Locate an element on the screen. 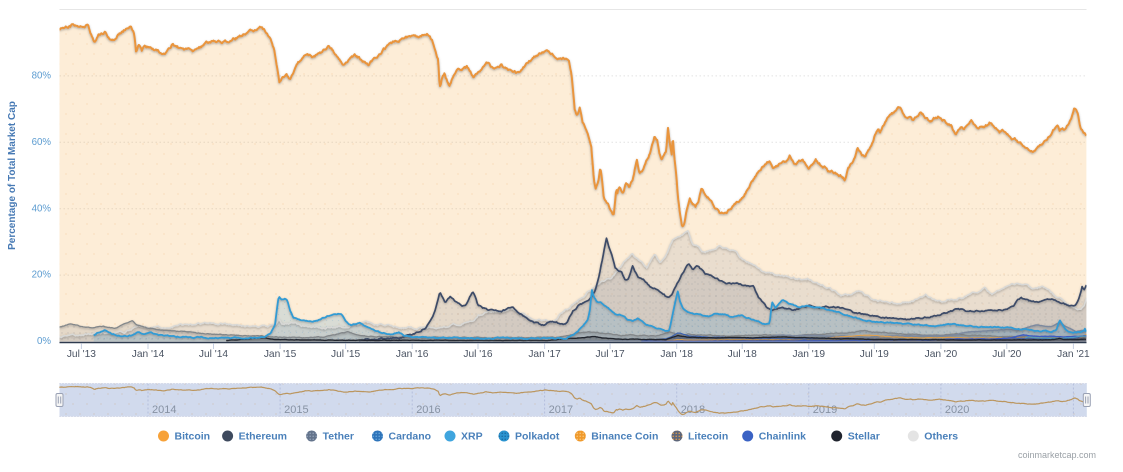 This screenshot has width=1123, height=472. svg-text: Jul '17 is located at coordinates (610, 354).